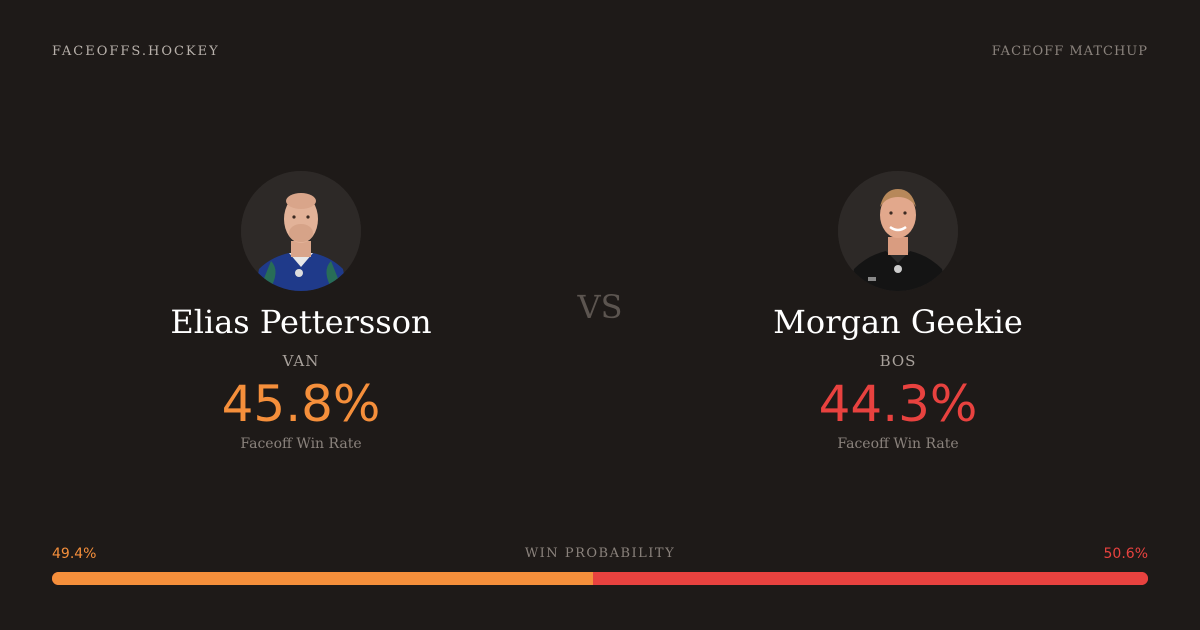  I want to click on player-headshot-right, so click(898, 231).